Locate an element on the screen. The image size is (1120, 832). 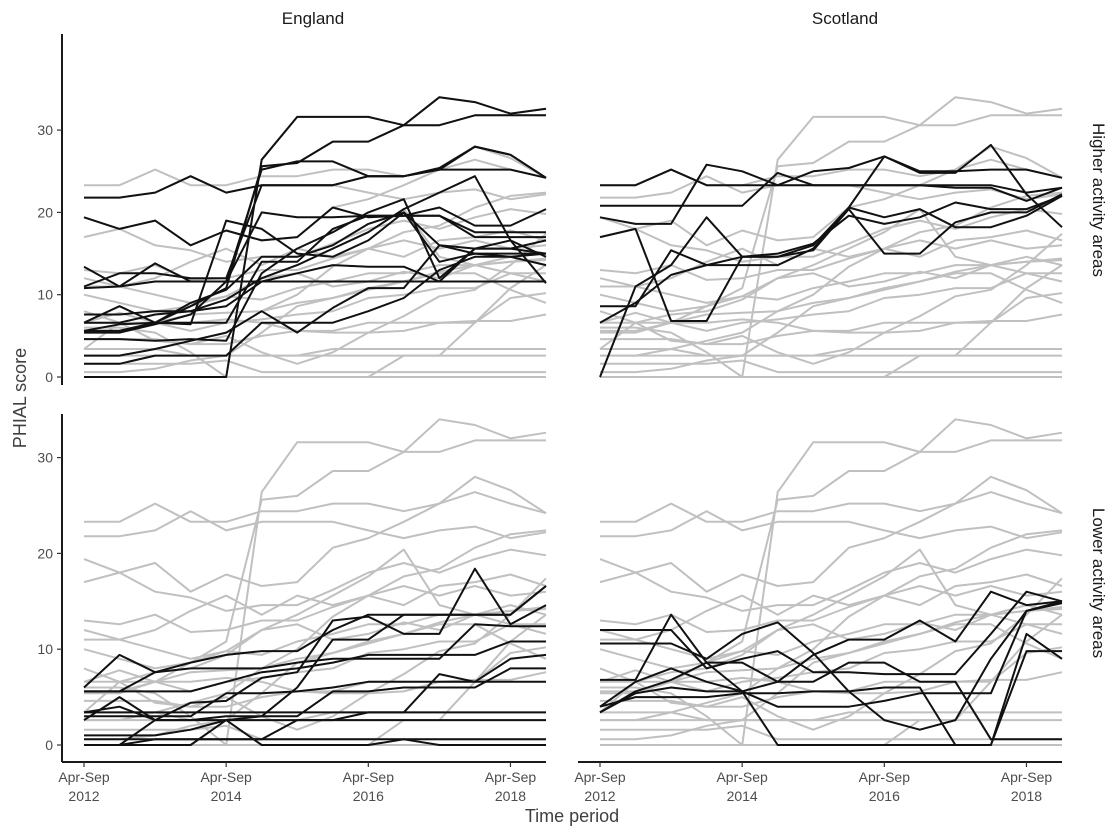
strip-label-england: England is located at coordinates (313, 18).